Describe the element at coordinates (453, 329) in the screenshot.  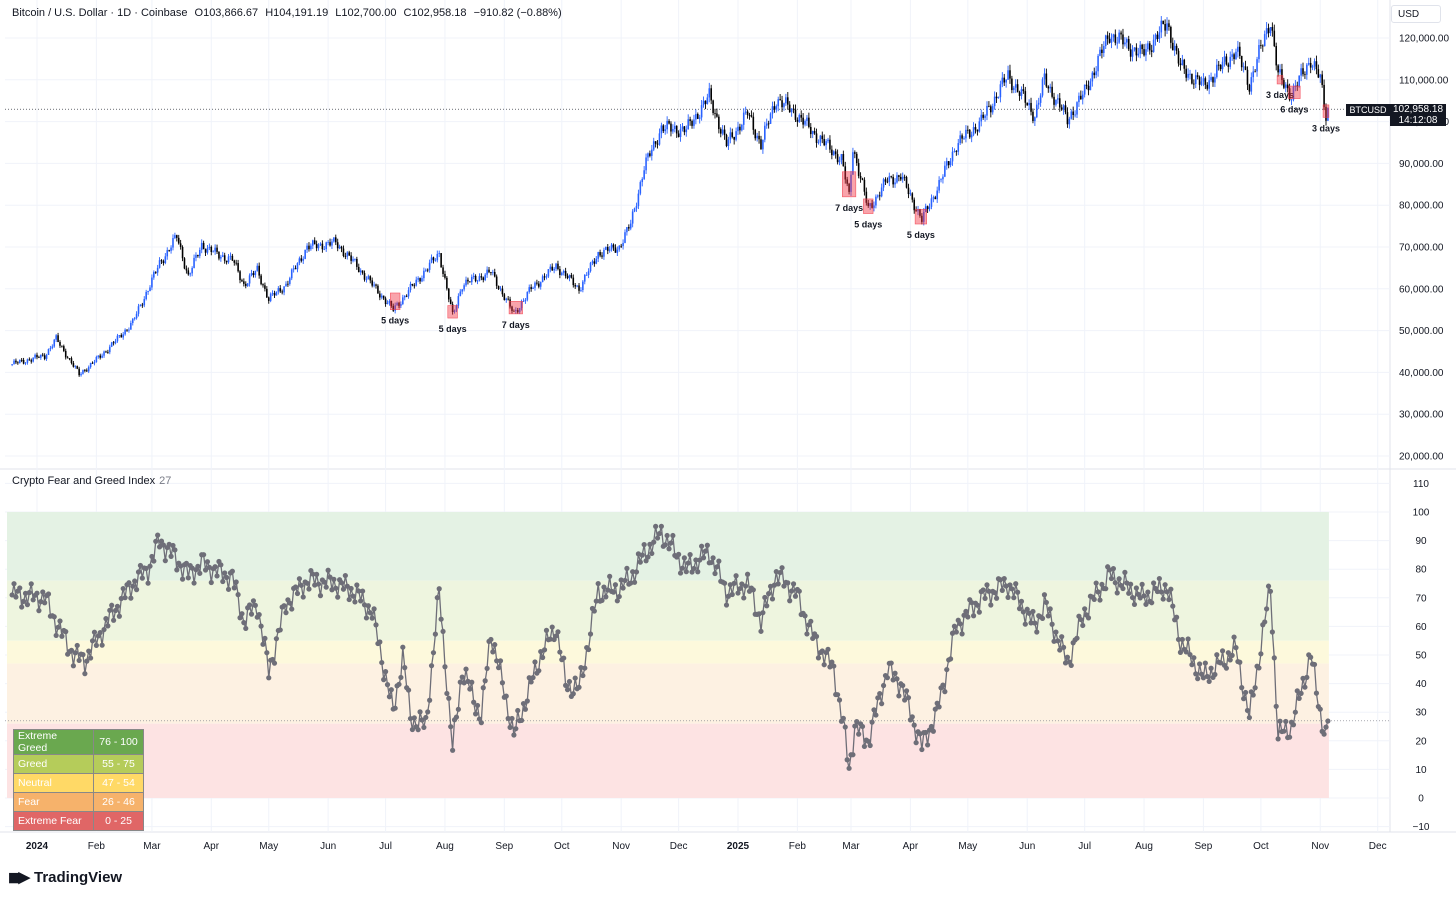
I see `drawdown-label: 5 days` at that location.